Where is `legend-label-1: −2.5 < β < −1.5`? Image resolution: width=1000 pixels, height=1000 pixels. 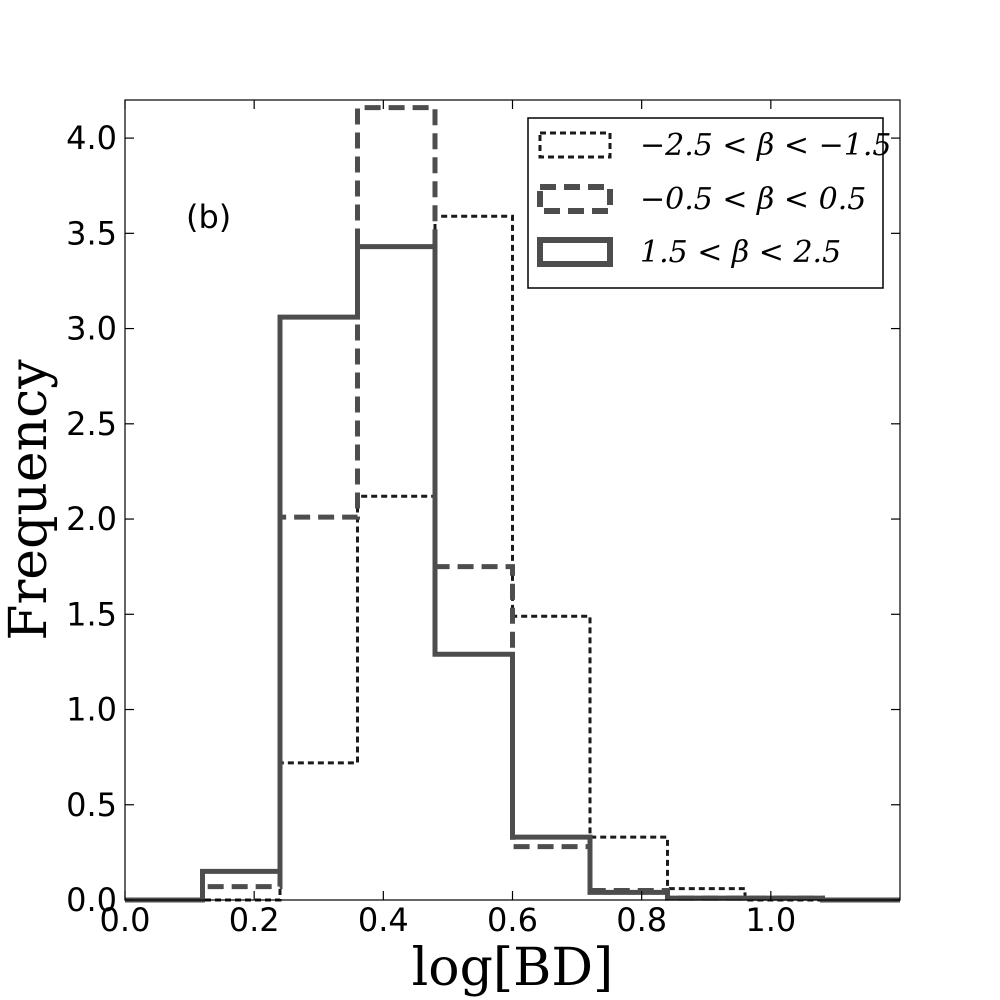
legend-label-1: −2.5 < β < −1.5 is located at coordinates (765, 145).